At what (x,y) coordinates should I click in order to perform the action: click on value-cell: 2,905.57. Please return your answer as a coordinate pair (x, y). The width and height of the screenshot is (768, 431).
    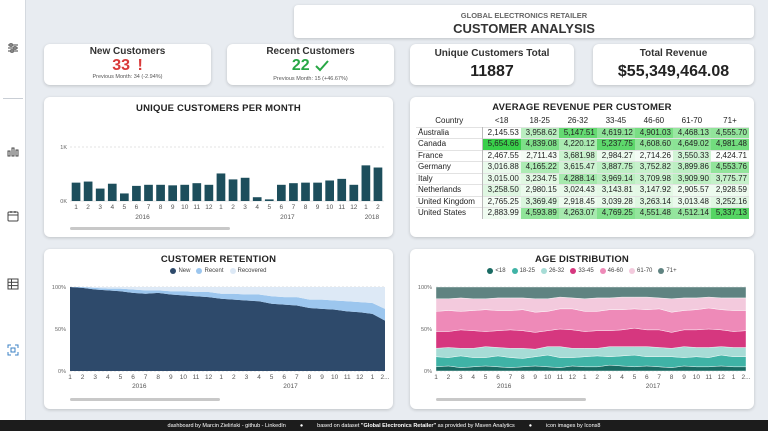
    Looking at the image, I should click on (691, 190).